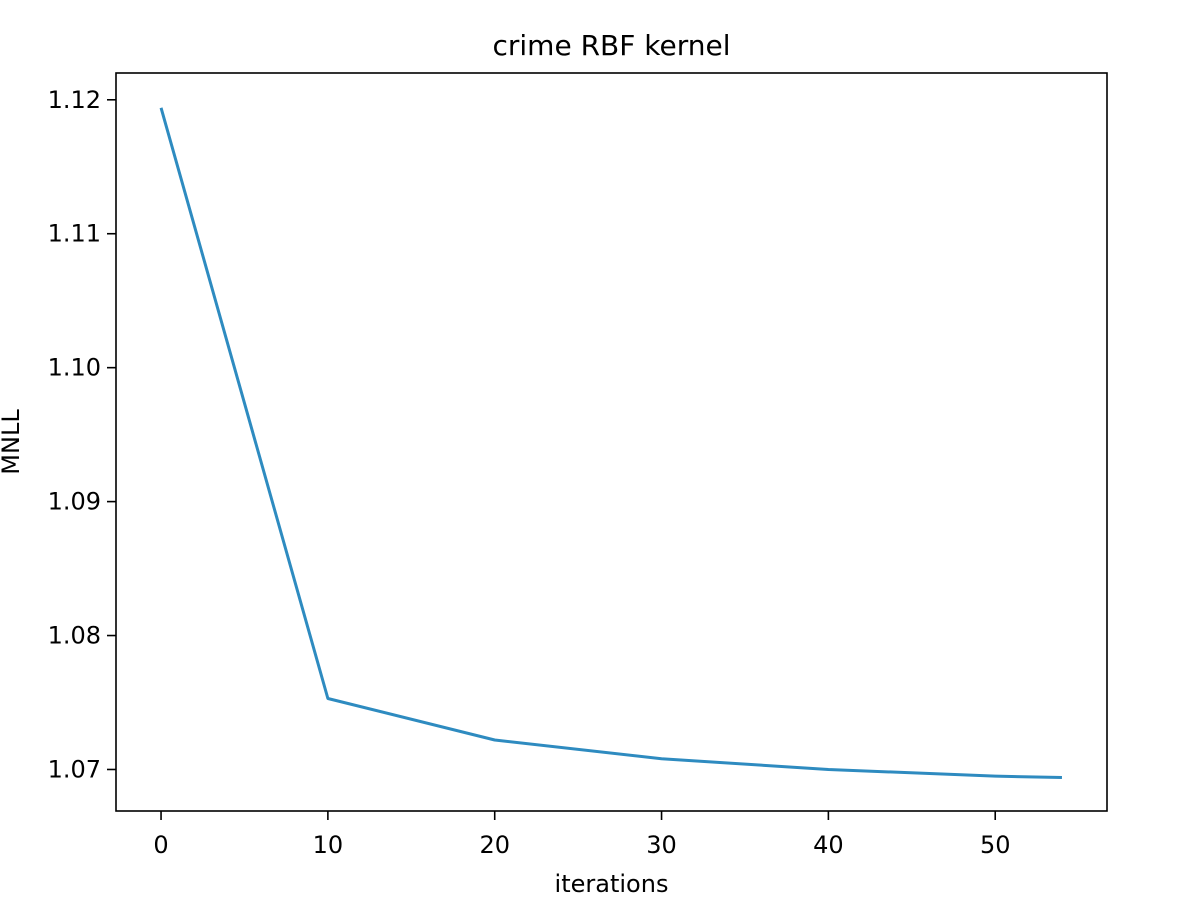 The width and height of the screenshot is (1184, 912). What do you see at coordinates (612, 884) in the screenshot?
I see `x-axis-label: iterations` at bounding box center [612, 884].